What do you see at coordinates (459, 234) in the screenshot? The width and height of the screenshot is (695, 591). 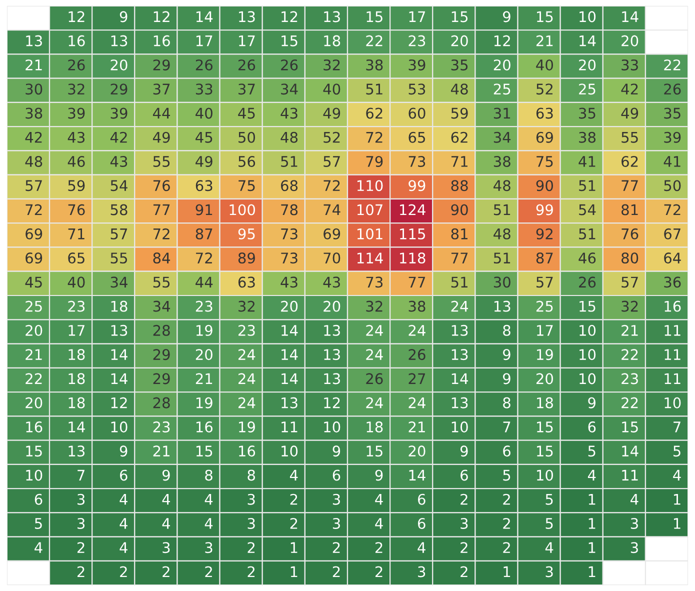 I see `data-label: 81` at bounding box center [459, 234].